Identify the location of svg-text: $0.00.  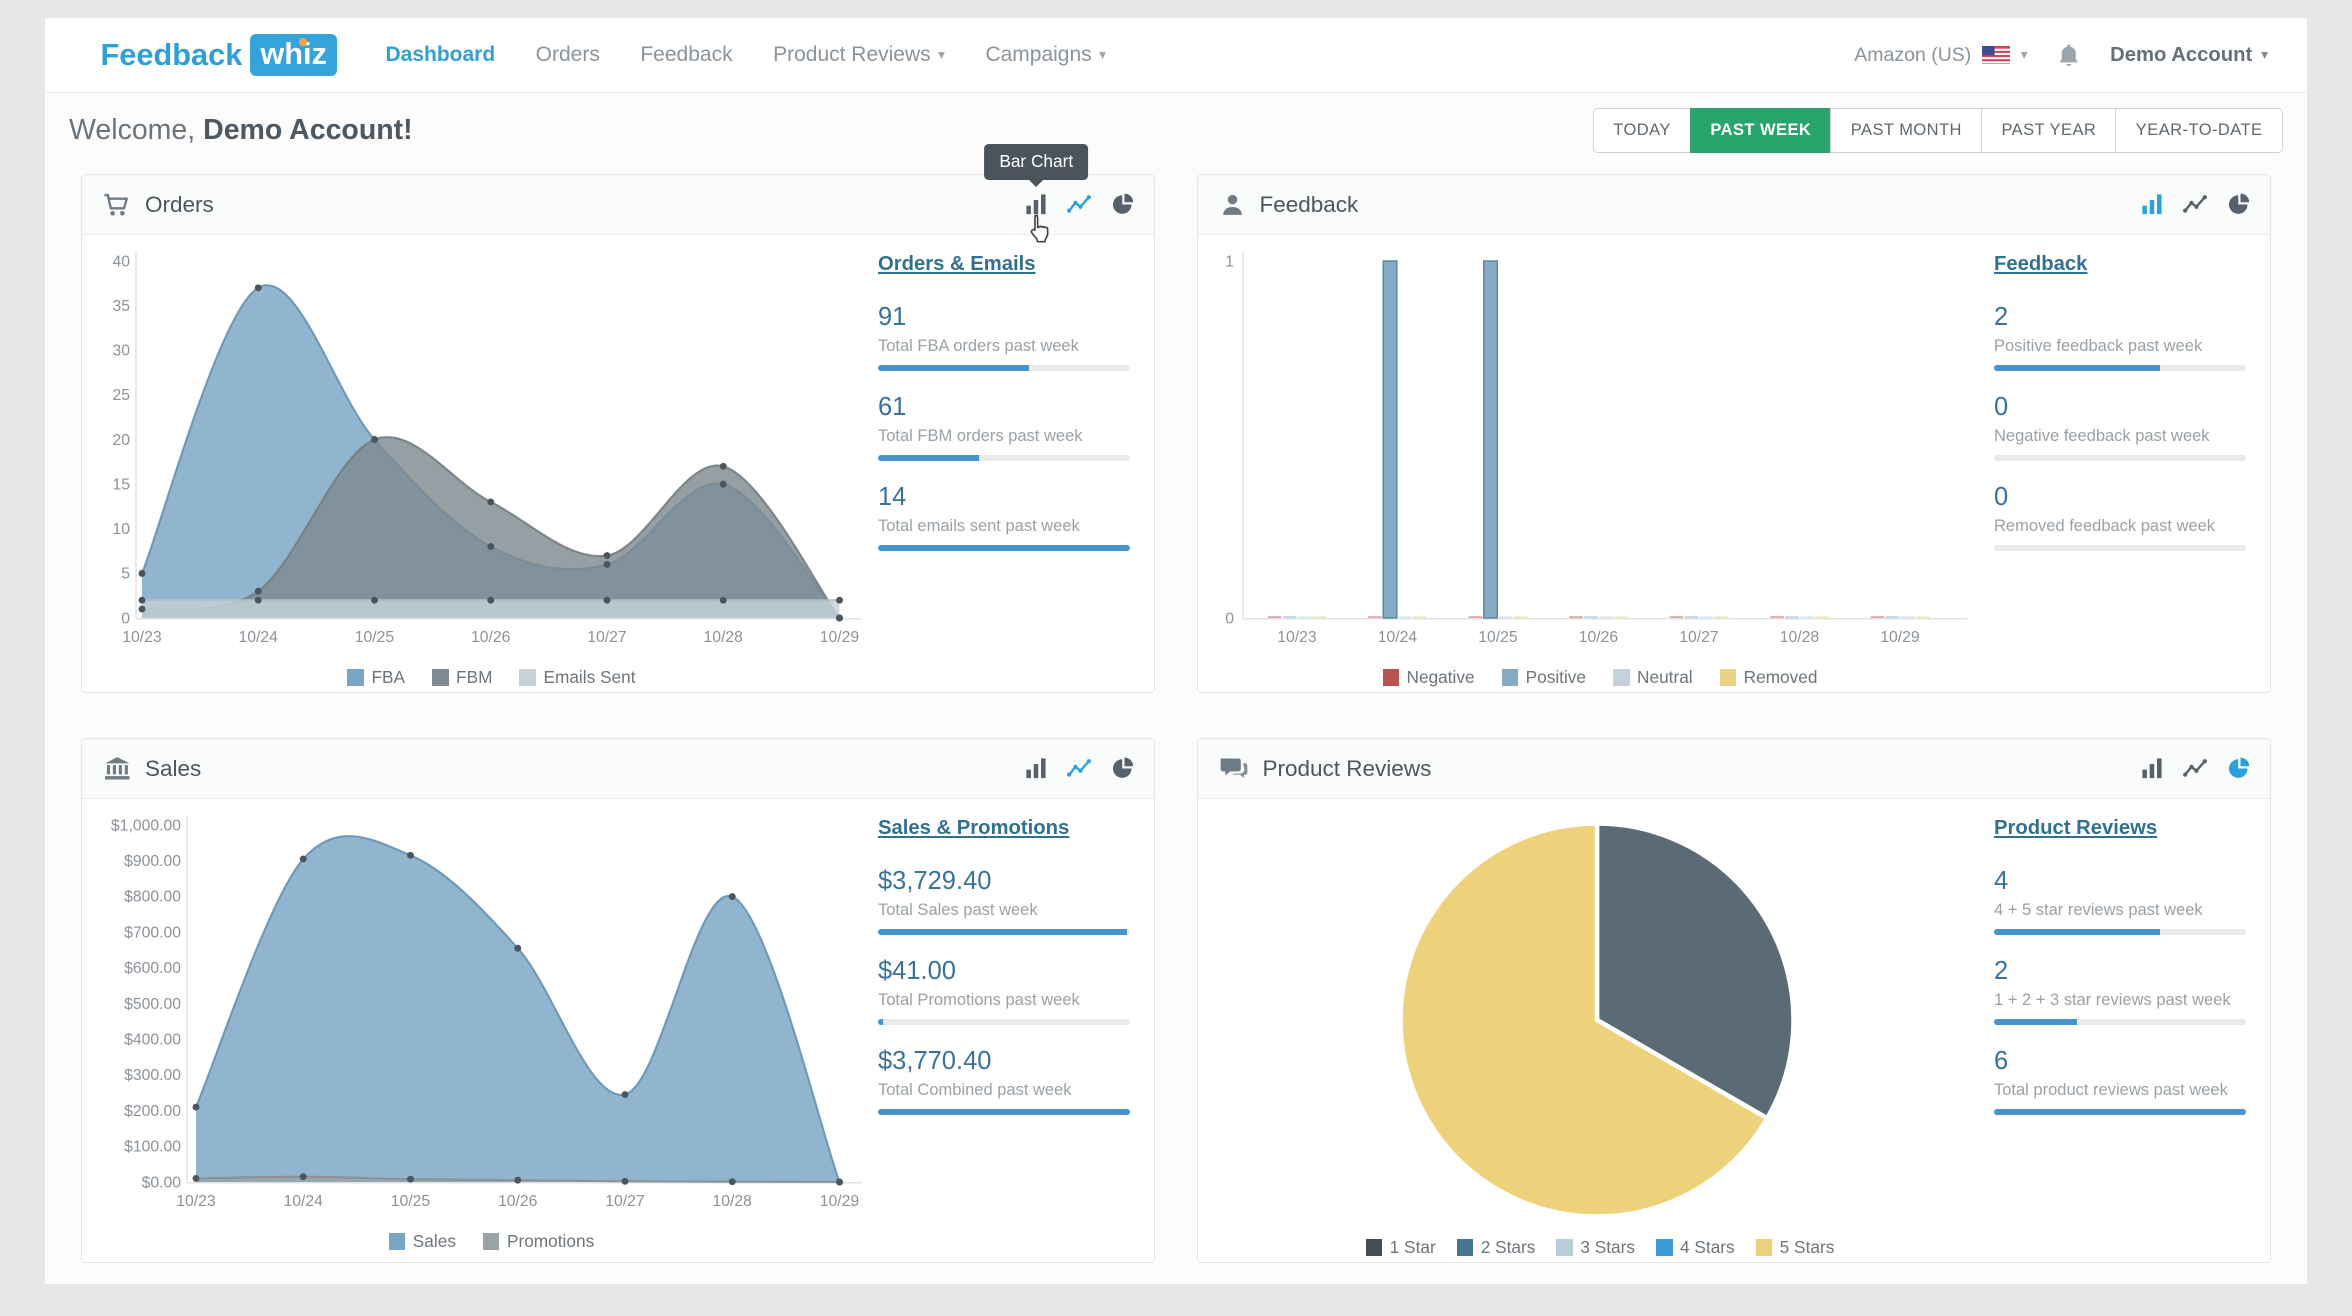
(162, 1182).